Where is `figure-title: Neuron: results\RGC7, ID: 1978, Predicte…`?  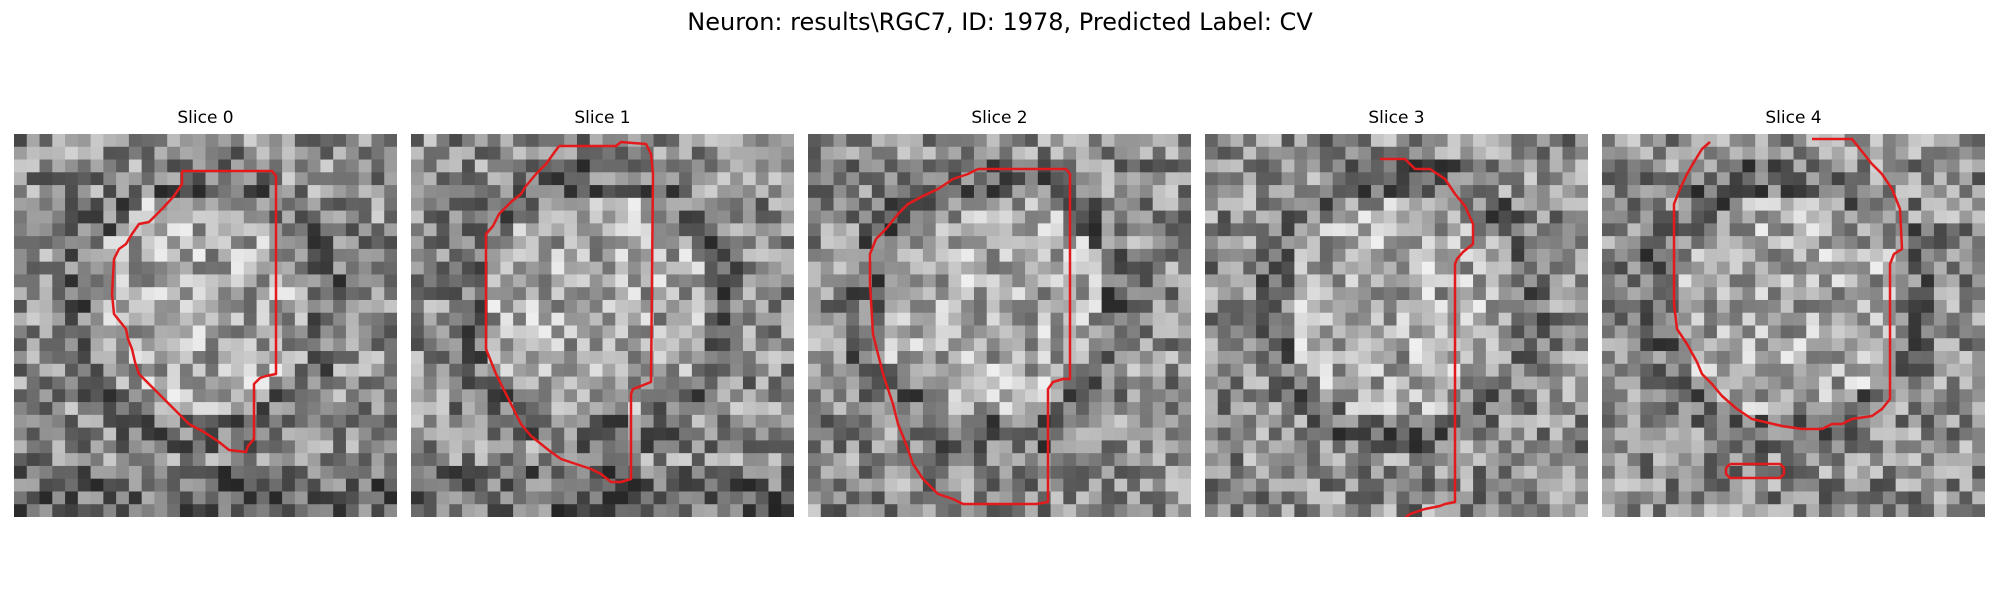 figure-title: Neuron: results\RGC7, ID: 1978, Predicte… is located at coordinates (1000, 22).